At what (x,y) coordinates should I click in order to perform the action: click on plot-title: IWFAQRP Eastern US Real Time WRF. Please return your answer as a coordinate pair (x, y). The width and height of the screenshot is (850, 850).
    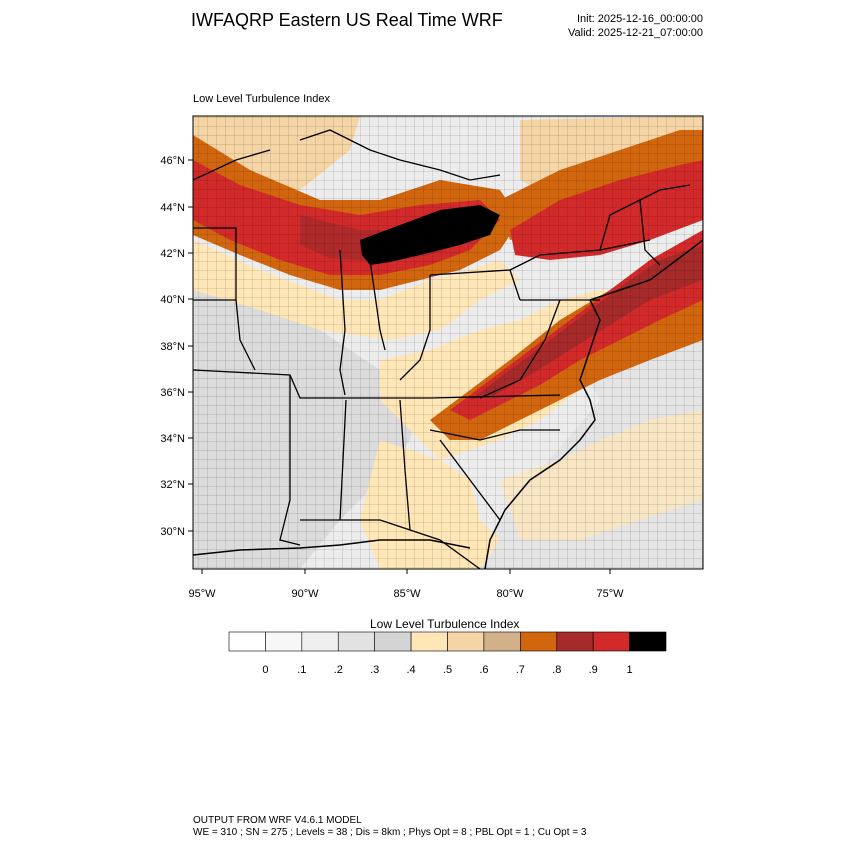
    Looking at the image, I should click on (347, 20).